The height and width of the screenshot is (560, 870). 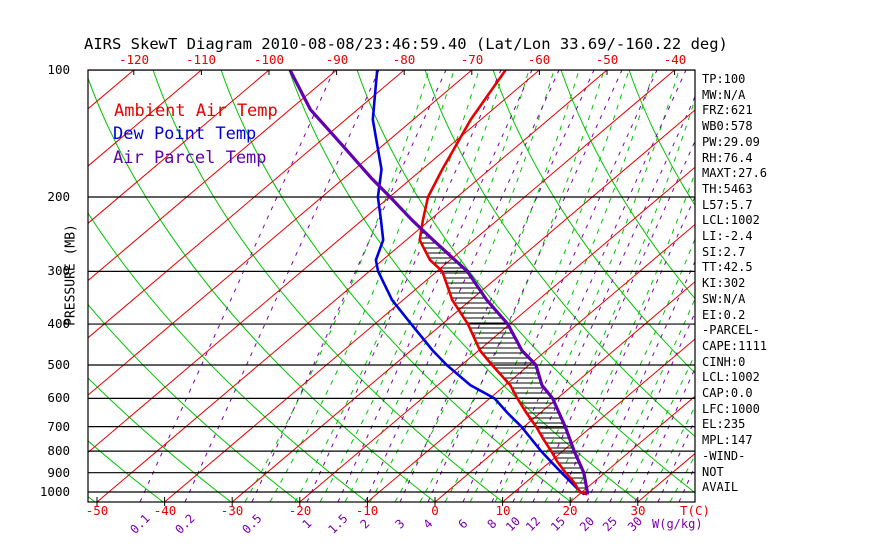 I want to click on mixing-ratio-unit-label: W(g/kg), so click(x=677, y=524).